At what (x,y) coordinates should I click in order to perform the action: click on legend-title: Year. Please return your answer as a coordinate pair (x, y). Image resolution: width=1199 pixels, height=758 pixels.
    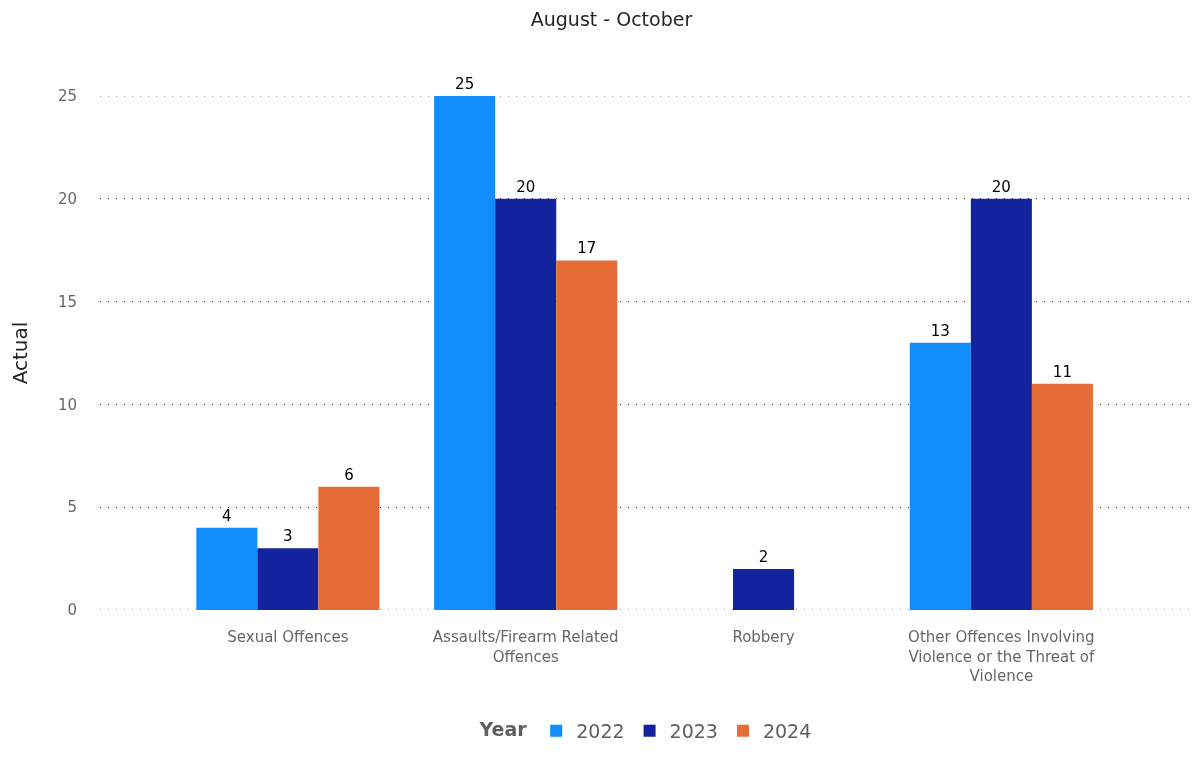
    Looking at the image, I should click on (503, 729).